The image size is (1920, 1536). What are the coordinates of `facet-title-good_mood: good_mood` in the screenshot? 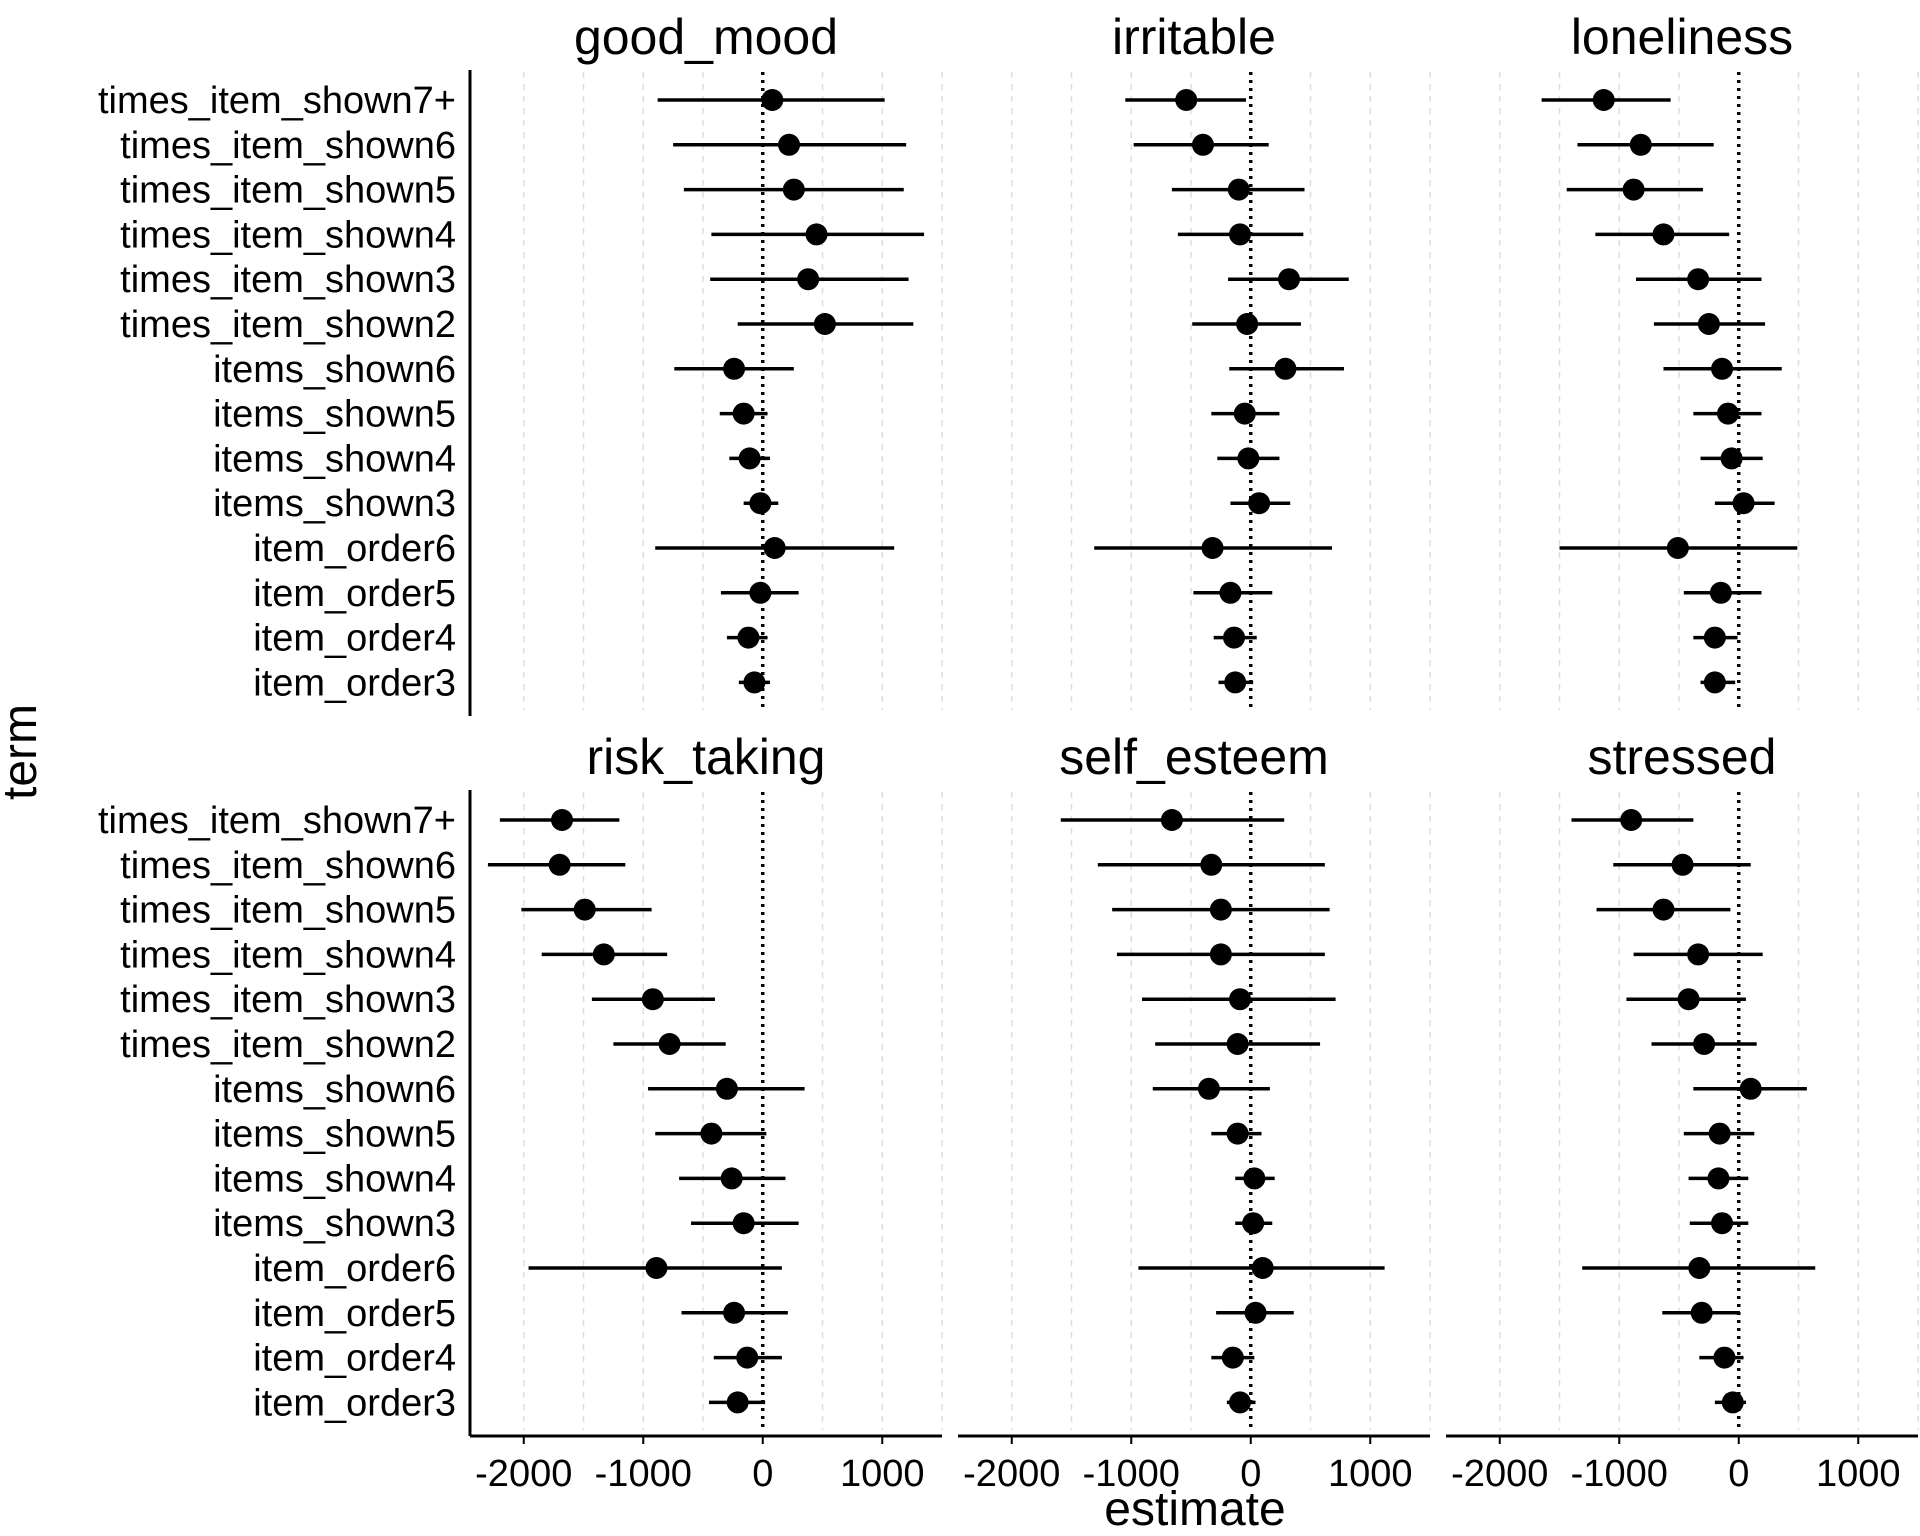 It's located at (706, 37).